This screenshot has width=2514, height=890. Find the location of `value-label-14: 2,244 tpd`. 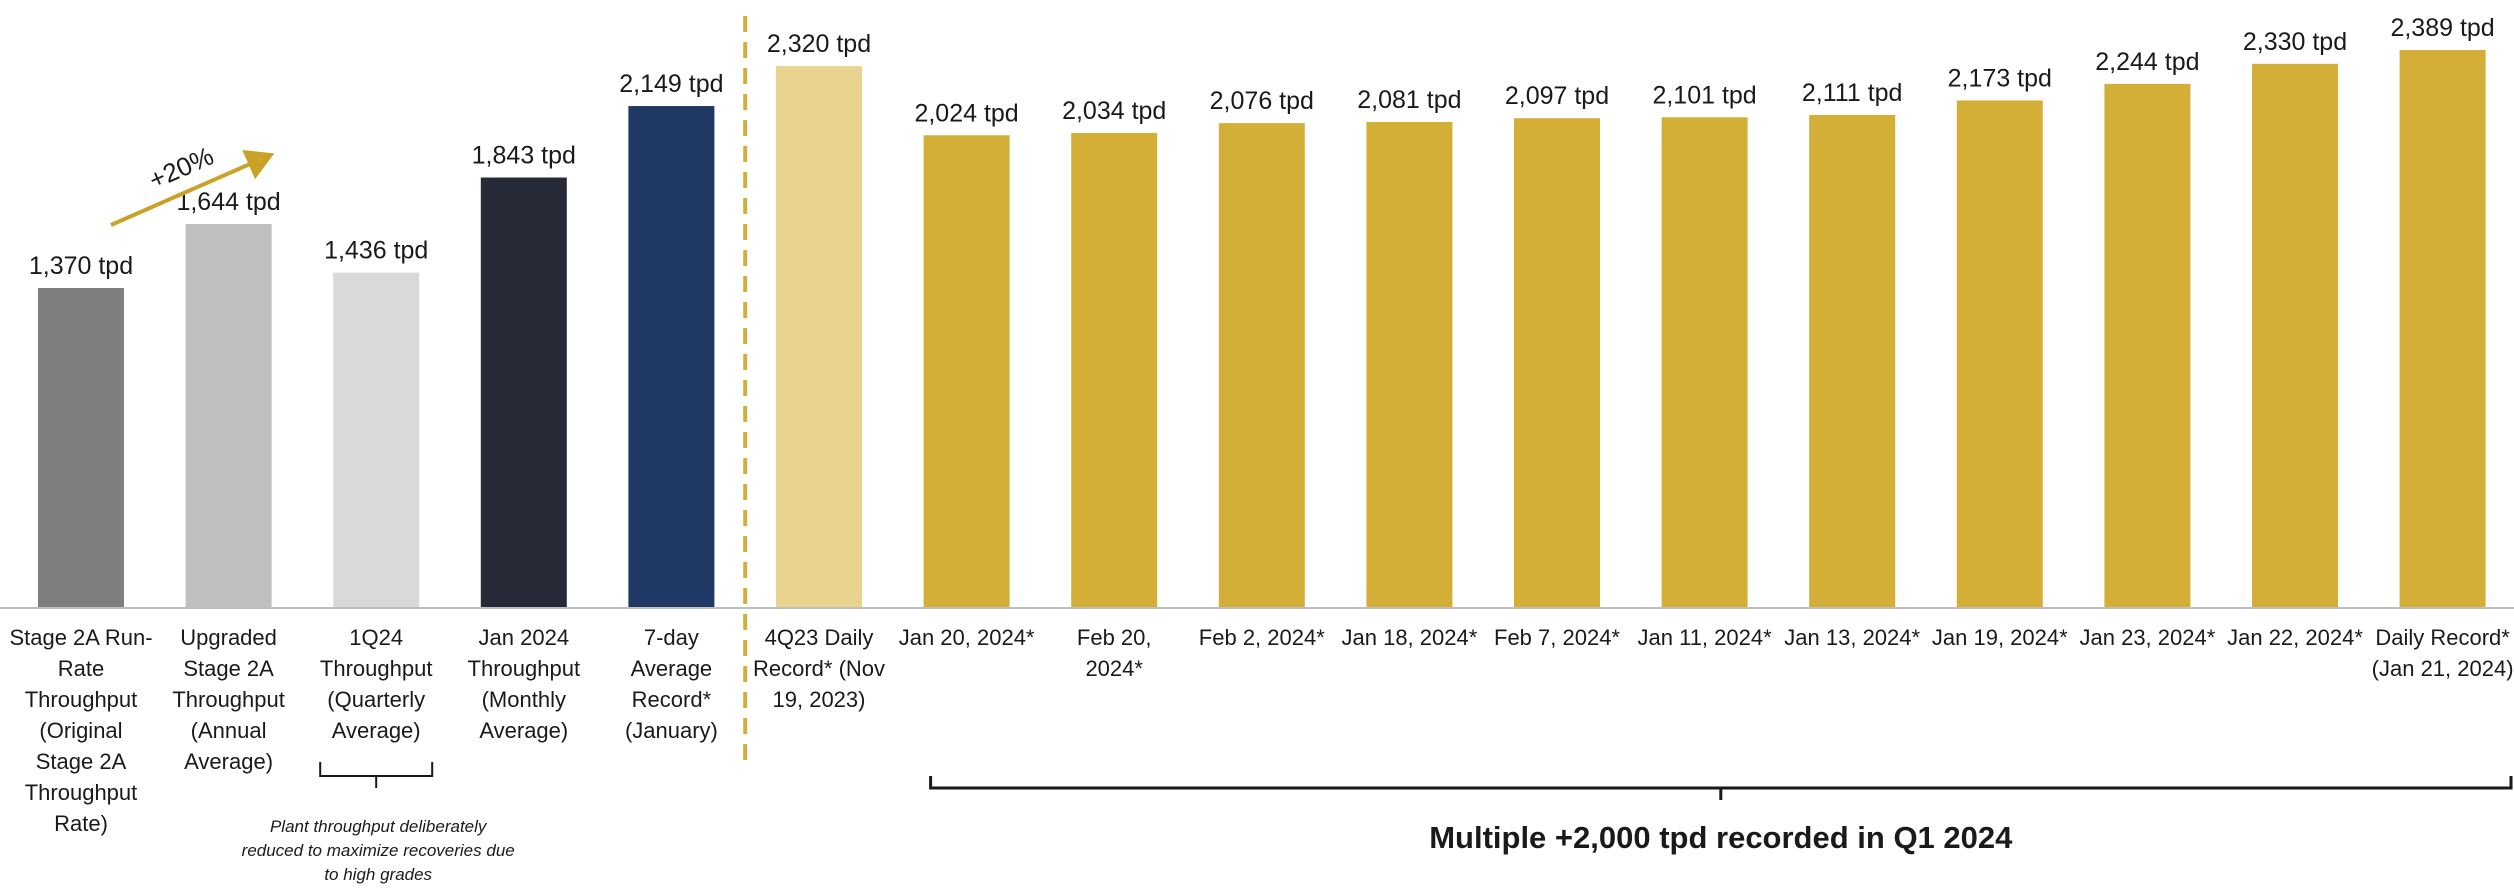

value-label-14: 2,244 tpd is located at coordinates (2147, 62).